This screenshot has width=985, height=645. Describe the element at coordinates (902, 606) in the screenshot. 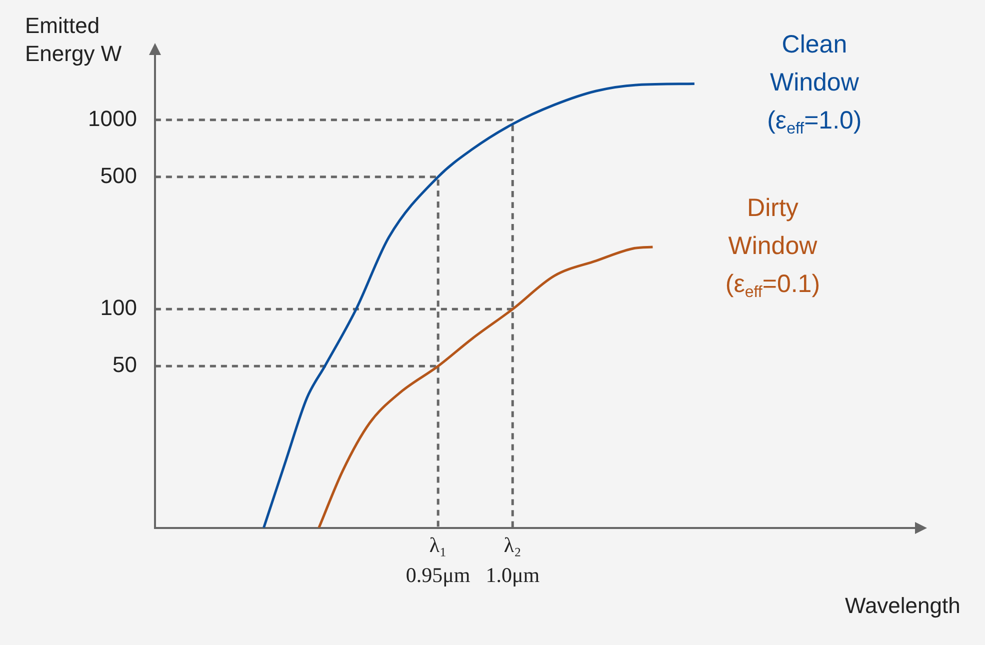

I see `x-axis-title: Wavelength` at that location.